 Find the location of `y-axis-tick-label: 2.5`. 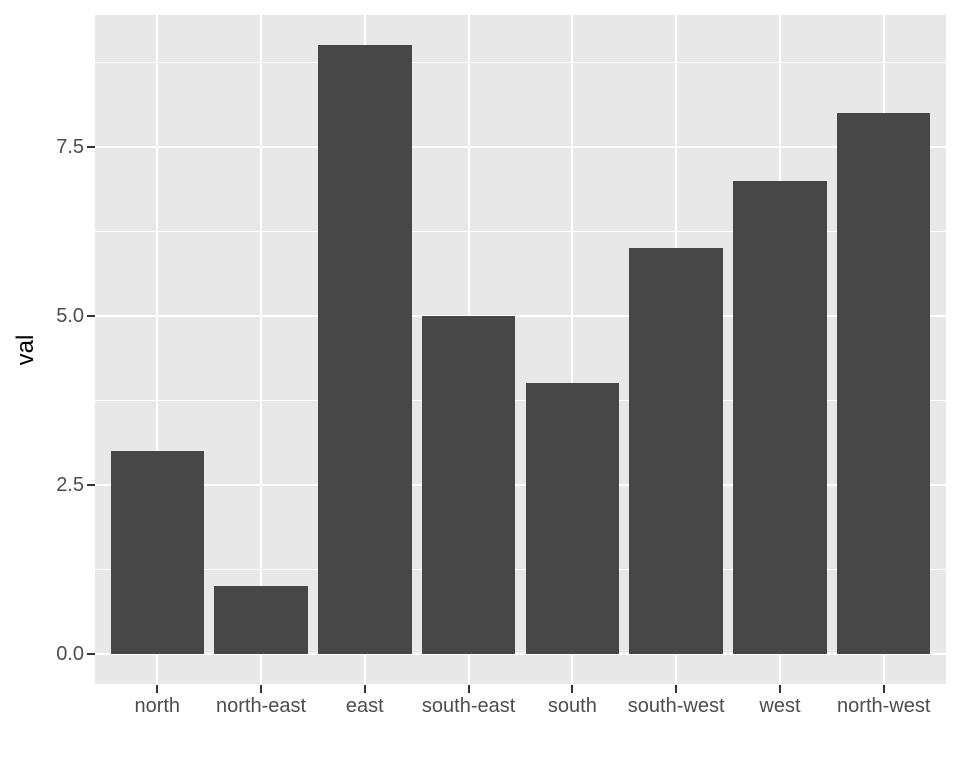

y-axis-tick-label: 2.5 is located at coordinates (70, 484).